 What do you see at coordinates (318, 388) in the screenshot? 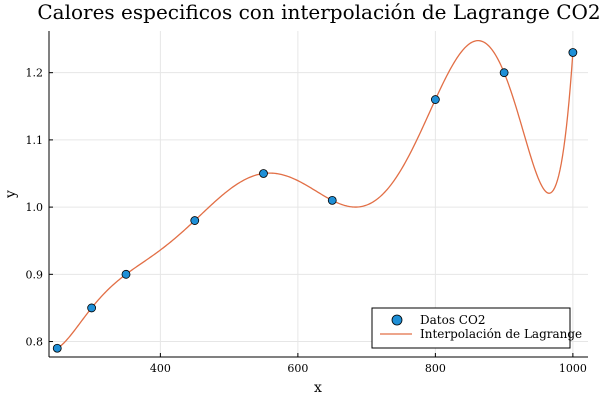
I see `x-axis-label: x` at bounding box center [318, 388].